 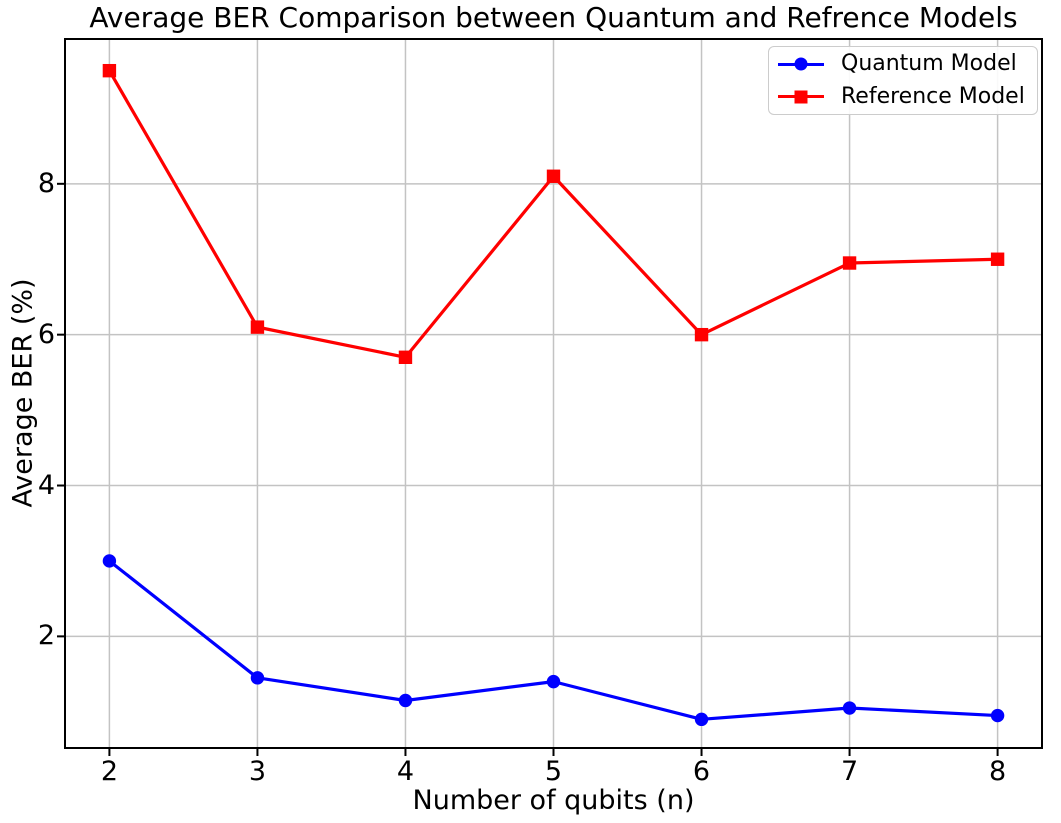 What do you see at coordinates (849, 771) in the screenshot?
I see `x-tick-label: 7` at bounding box center [849, 771].